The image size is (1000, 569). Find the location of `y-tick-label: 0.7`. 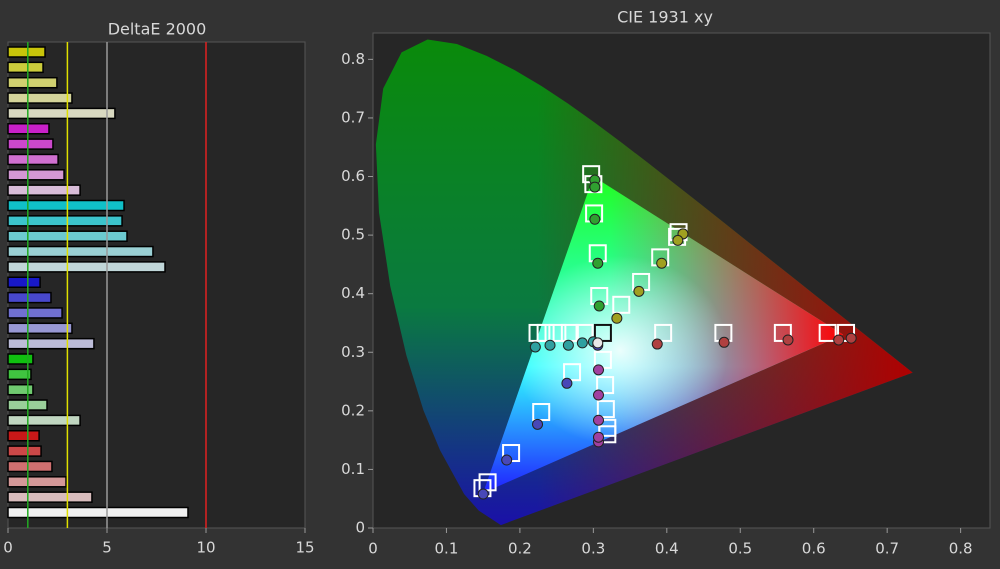

y-tick-label: 0.7 is located at coordinates (353, 117).